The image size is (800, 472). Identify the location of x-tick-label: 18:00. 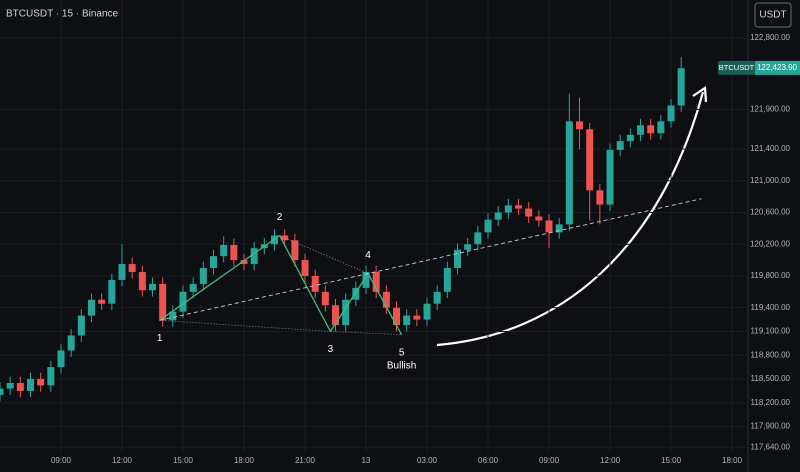
(732, 460).